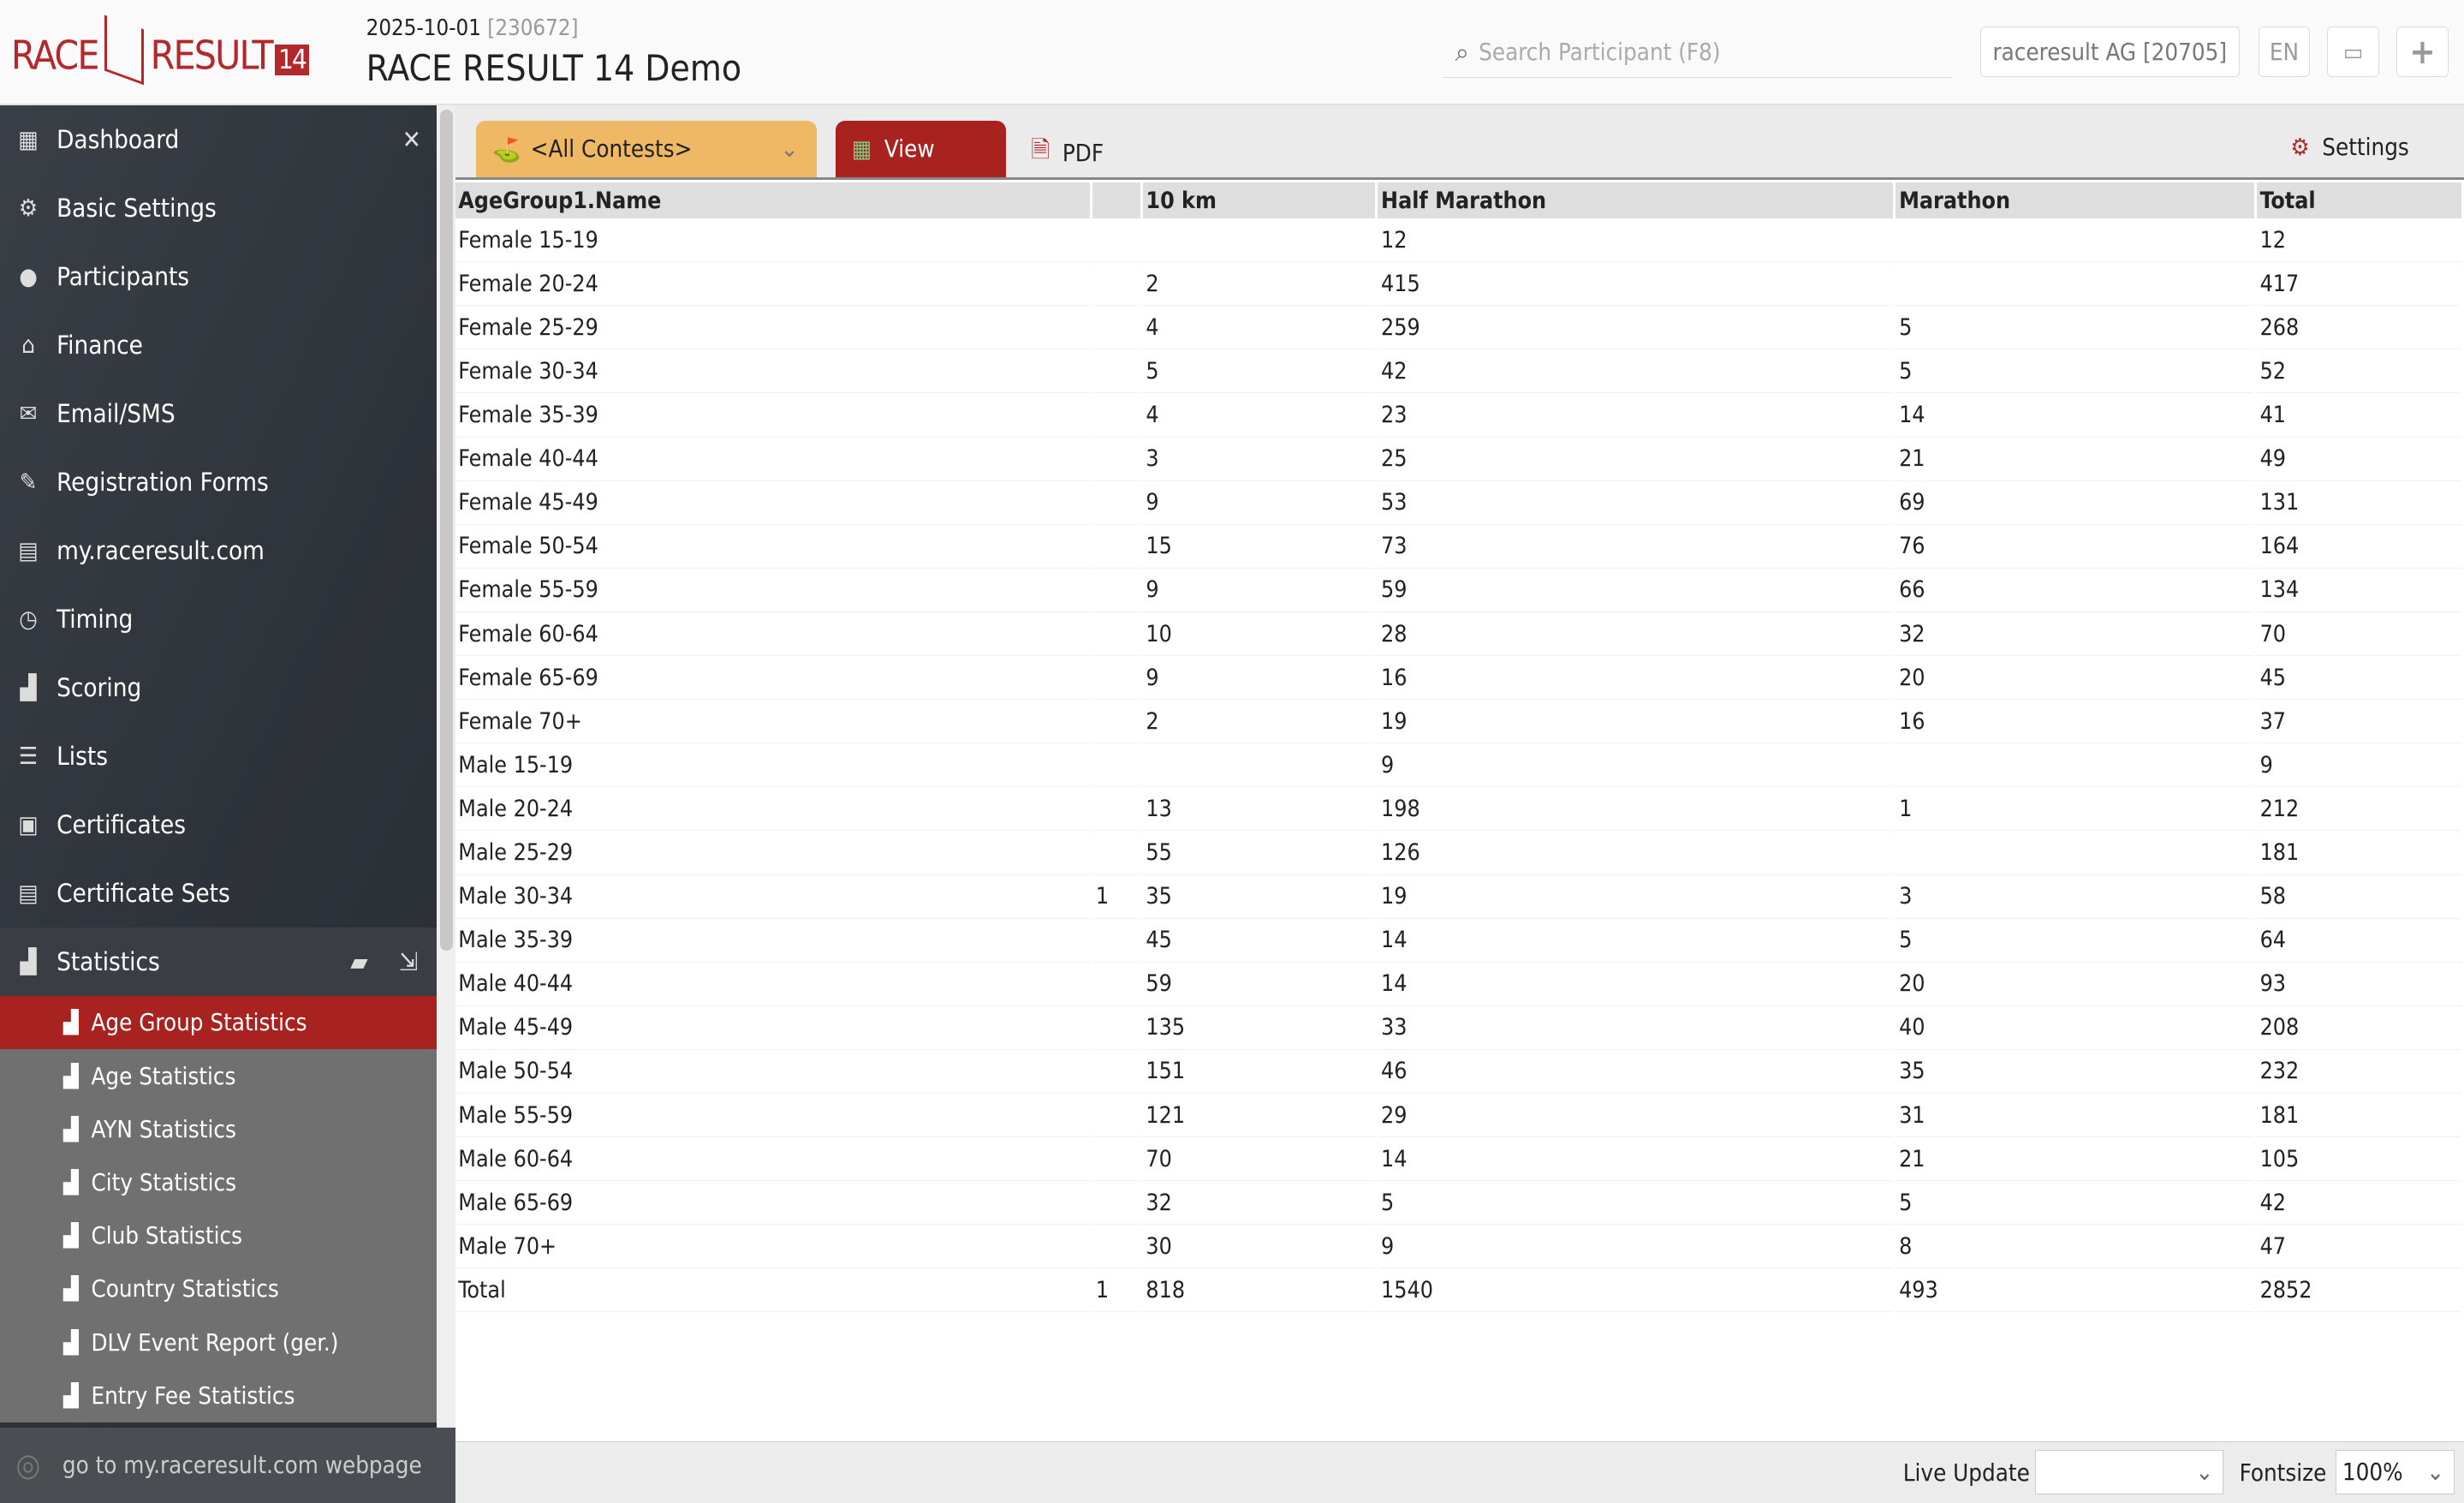  Describe the element at coordinates (411, 139) in the screenshot. I see `unpin-icon: ✕` at that location.